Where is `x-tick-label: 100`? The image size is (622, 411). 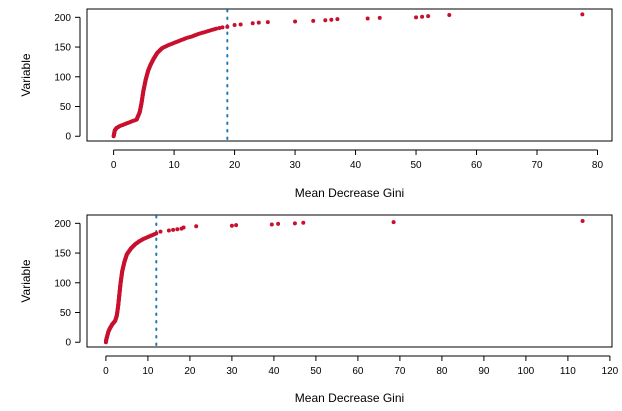 x-tick-label: 100 is located at coordinates (526, 371).